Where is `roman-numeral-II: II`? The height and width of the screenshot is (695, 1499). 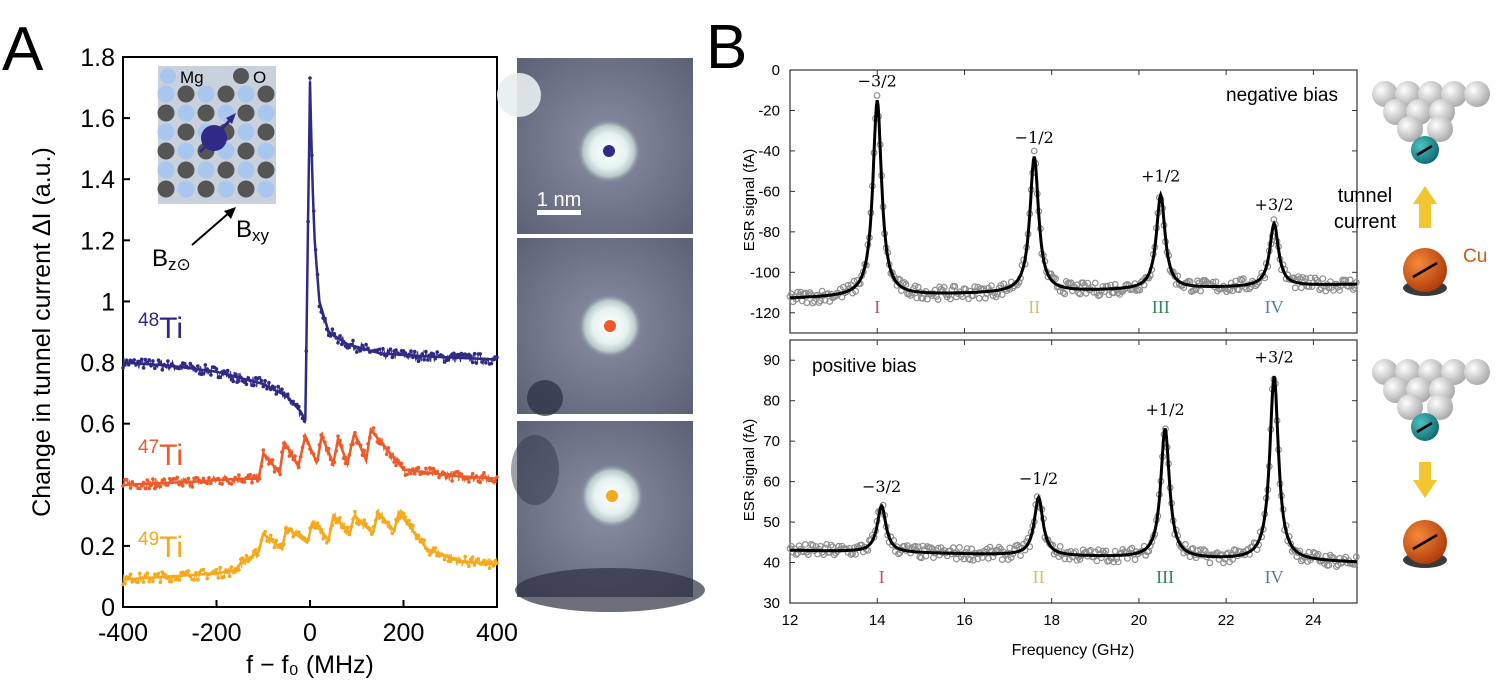 roman-numeral-II: II is located at coordinates (1039, 577).